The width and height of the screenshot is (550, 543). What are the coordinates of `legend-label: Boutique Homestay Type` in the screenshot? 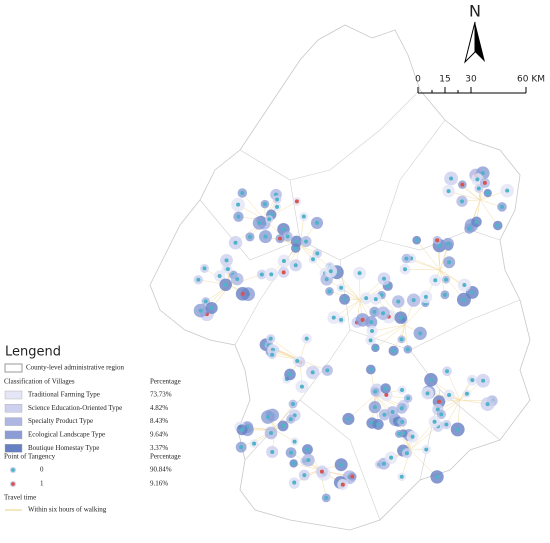 It's located at (63, 448).